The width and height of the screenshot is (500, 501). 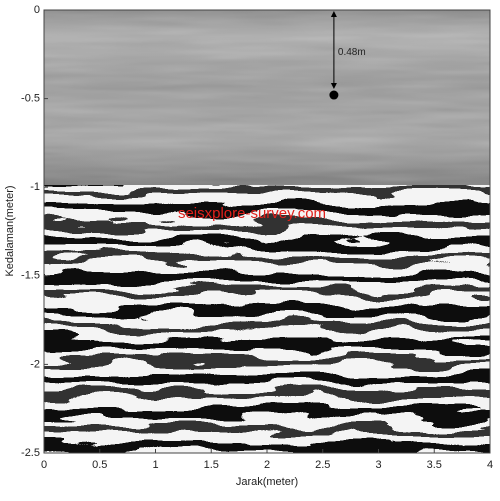 I want to click on x-tick-label: 3, so click(x=378, y=465).